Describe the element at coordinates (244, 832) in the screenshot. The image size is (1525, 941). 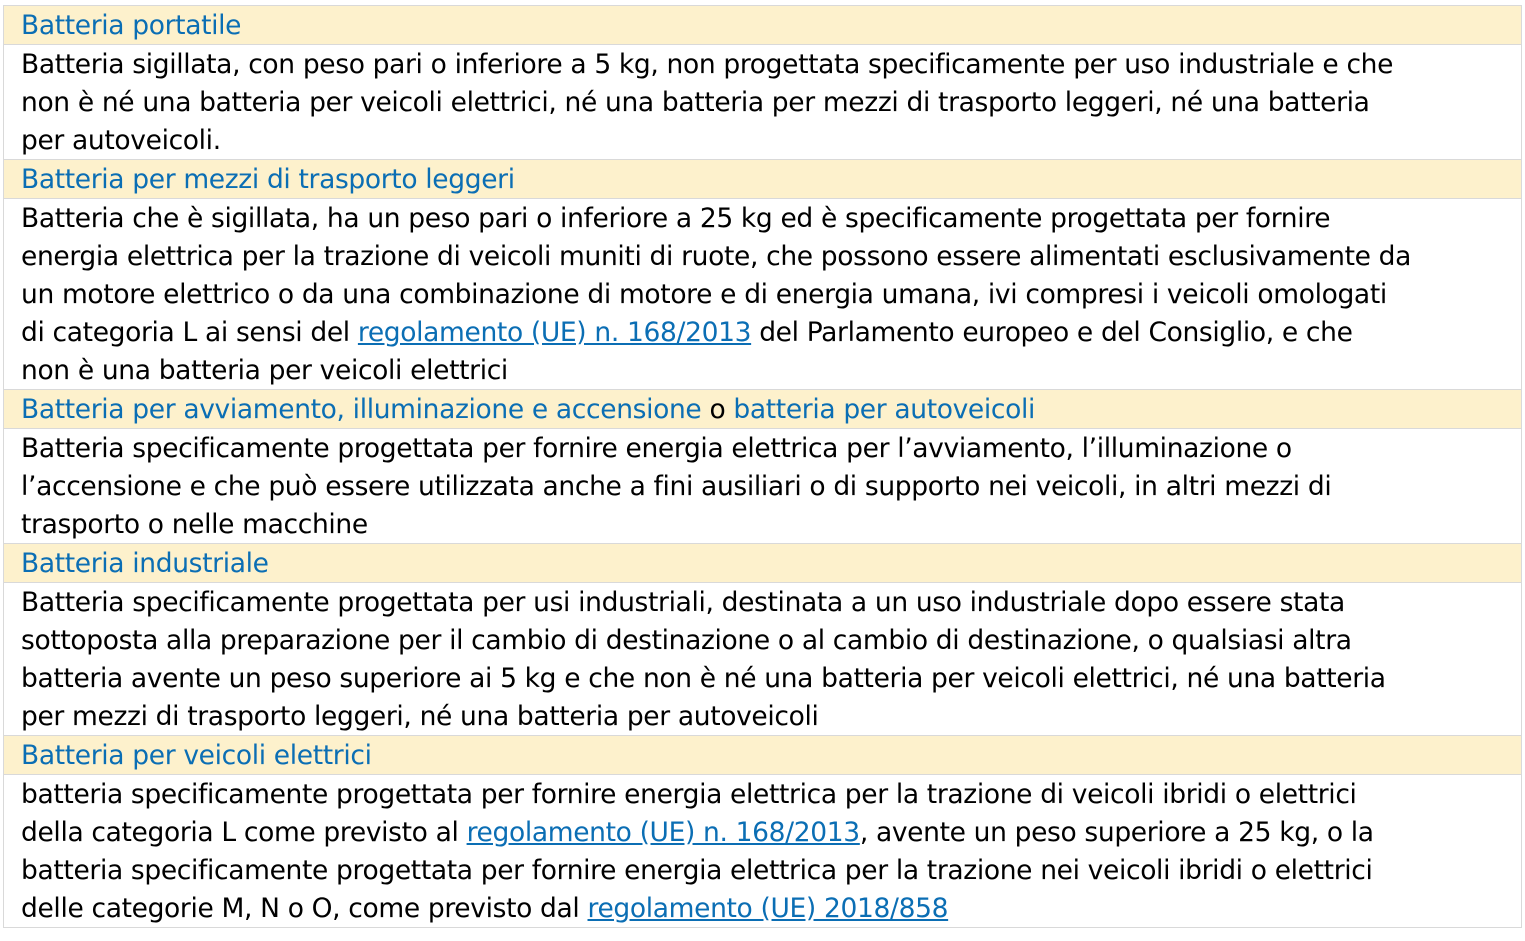
I see `definition-text: della categoria L come previsto al` at that location.